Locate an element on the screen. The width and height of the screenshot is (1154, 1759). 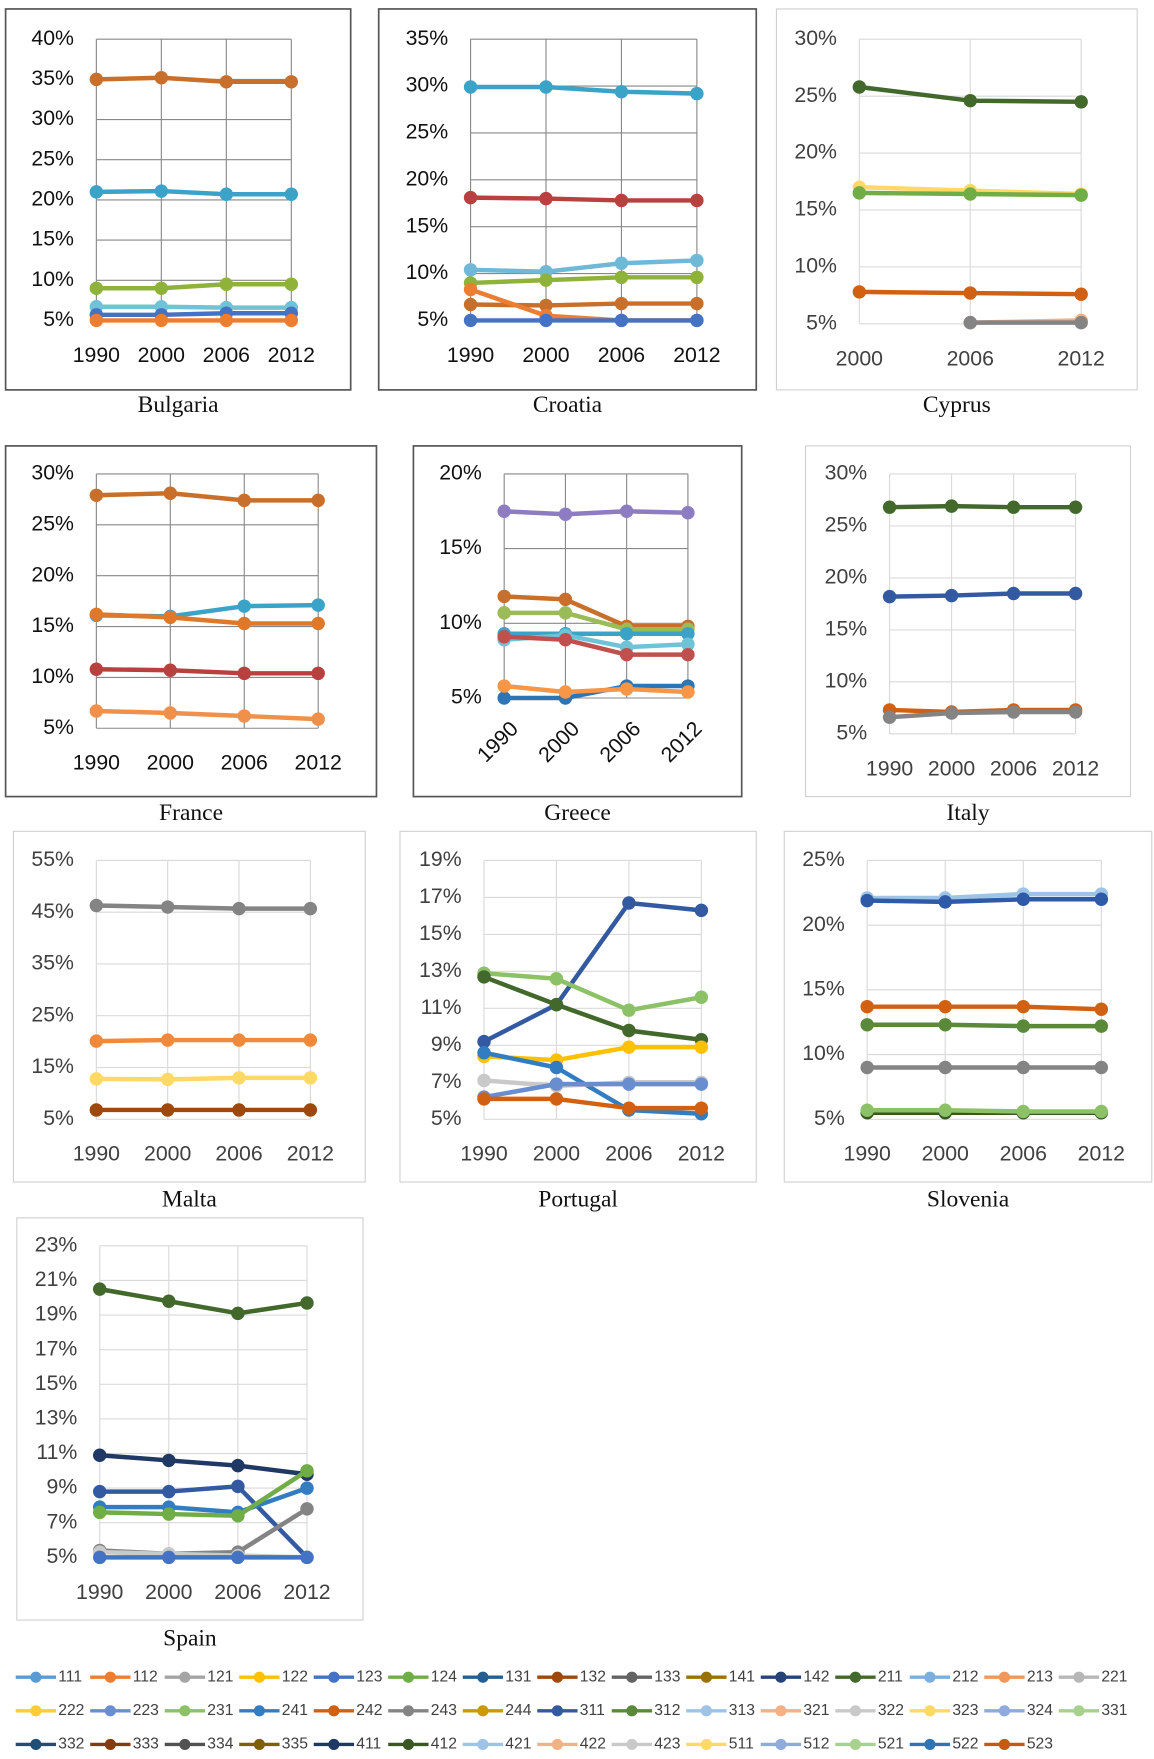
legend-label: 324 is located at coordinates (1040, 1710).